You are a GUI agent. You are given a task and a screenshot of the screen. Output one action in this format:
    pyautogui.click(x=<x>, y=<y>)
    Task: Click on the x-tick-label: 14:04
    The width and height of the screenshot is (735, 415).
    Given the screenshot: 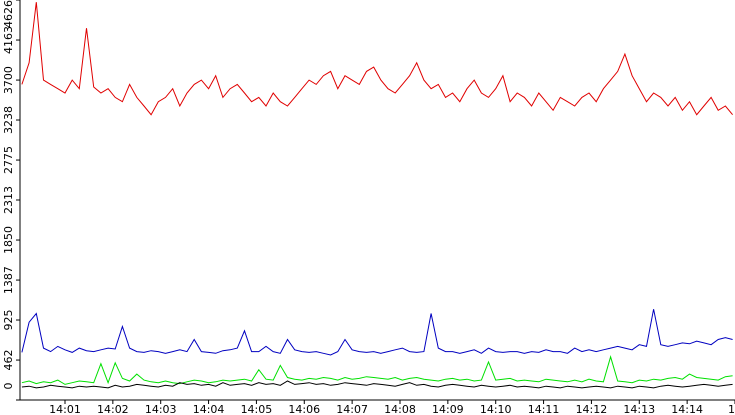 What is the action you would take?
    pyautogui.click(x=209, y=409)
    